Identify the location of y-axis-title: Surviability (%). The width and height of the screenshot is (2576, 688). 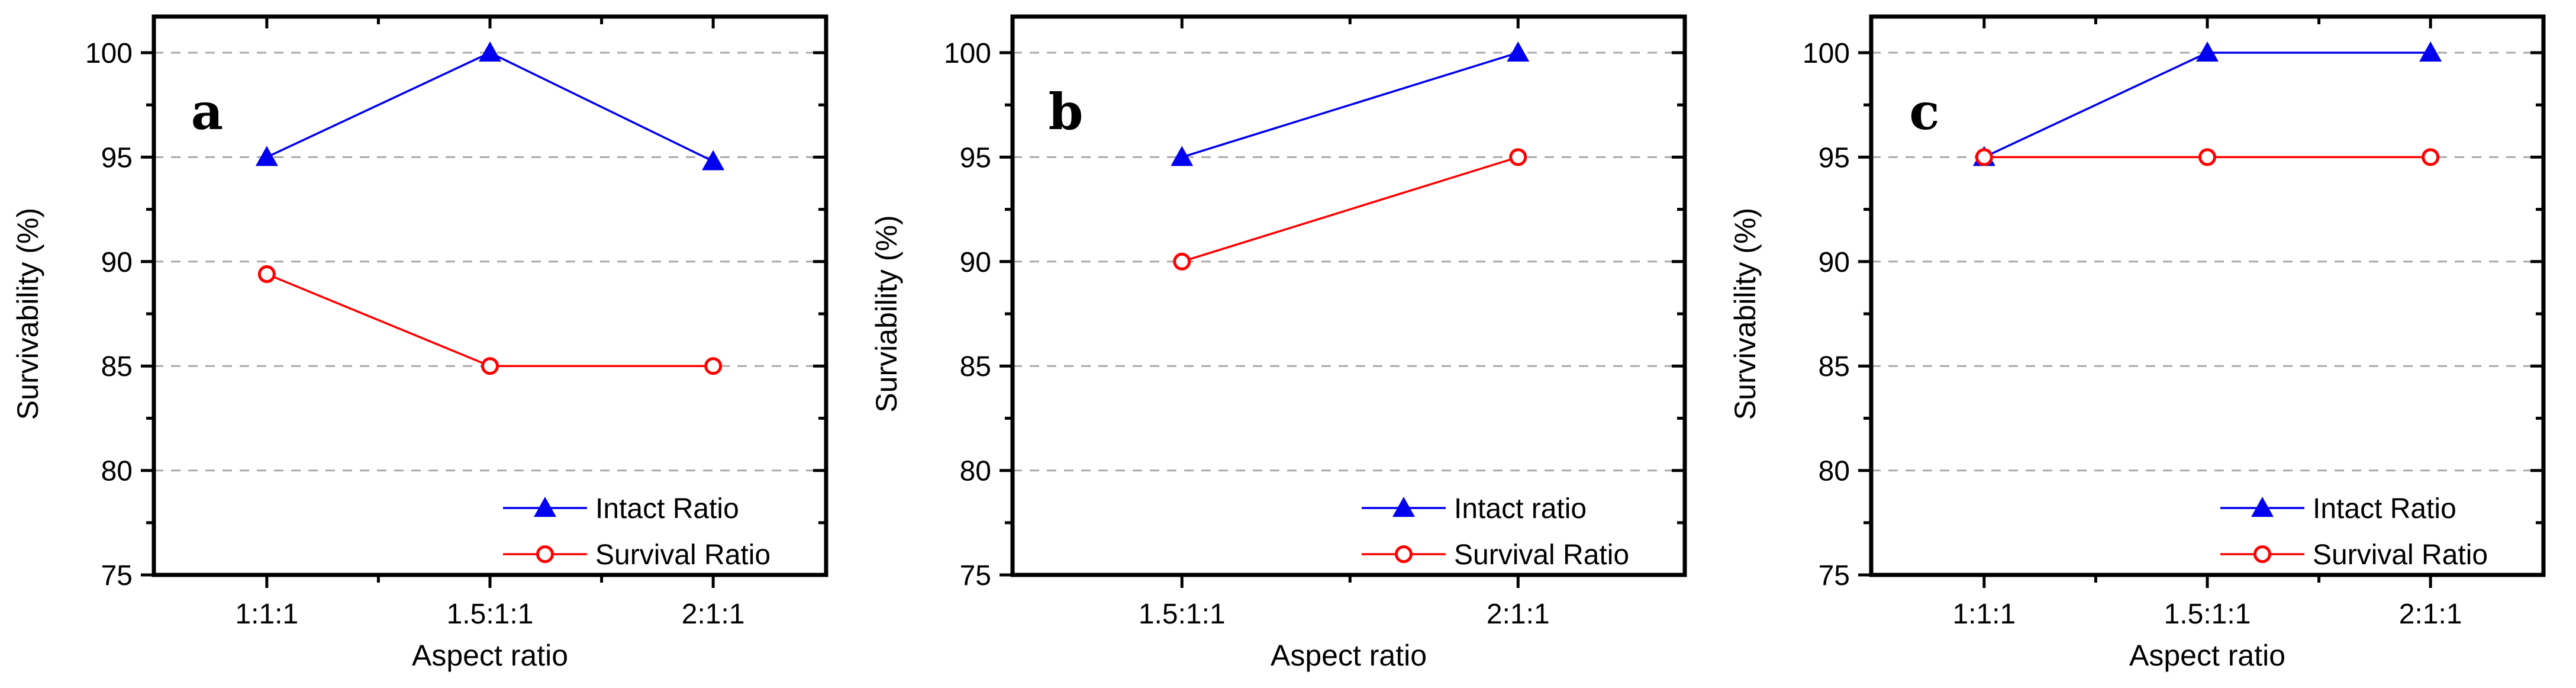
(886, 313).